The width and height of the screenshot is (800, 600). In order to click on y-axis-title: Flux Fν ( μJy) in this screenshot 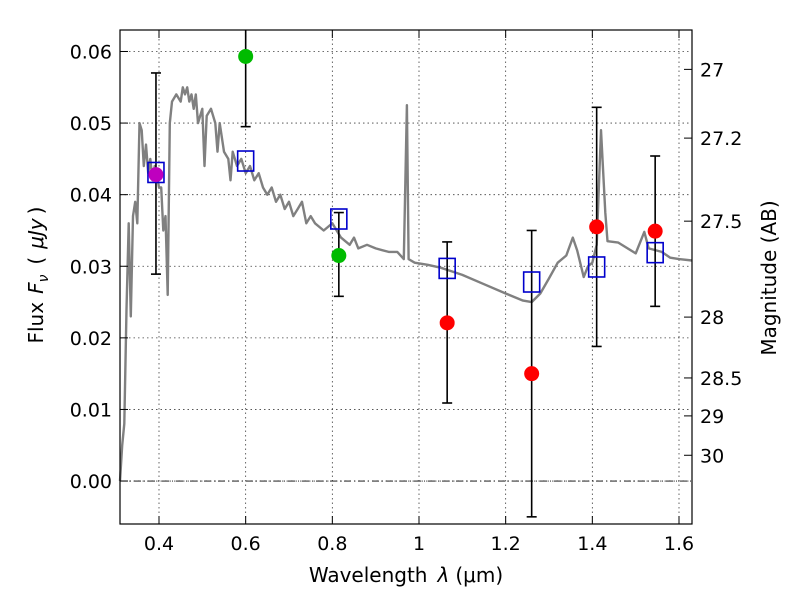, I will do `click(38, 274)`.